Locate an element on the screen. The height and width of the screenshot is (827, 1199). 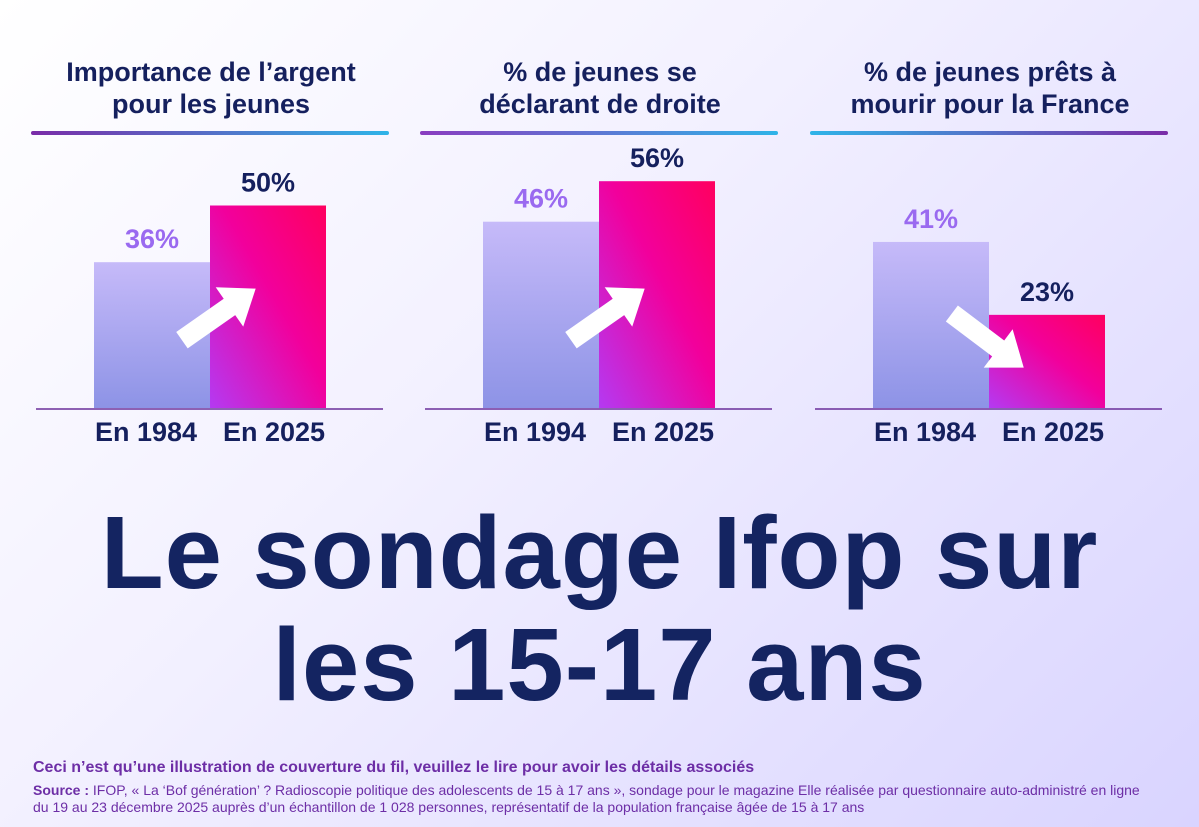
panel-title-line1: Importance de l’argent is located at coordinates (211, 72).